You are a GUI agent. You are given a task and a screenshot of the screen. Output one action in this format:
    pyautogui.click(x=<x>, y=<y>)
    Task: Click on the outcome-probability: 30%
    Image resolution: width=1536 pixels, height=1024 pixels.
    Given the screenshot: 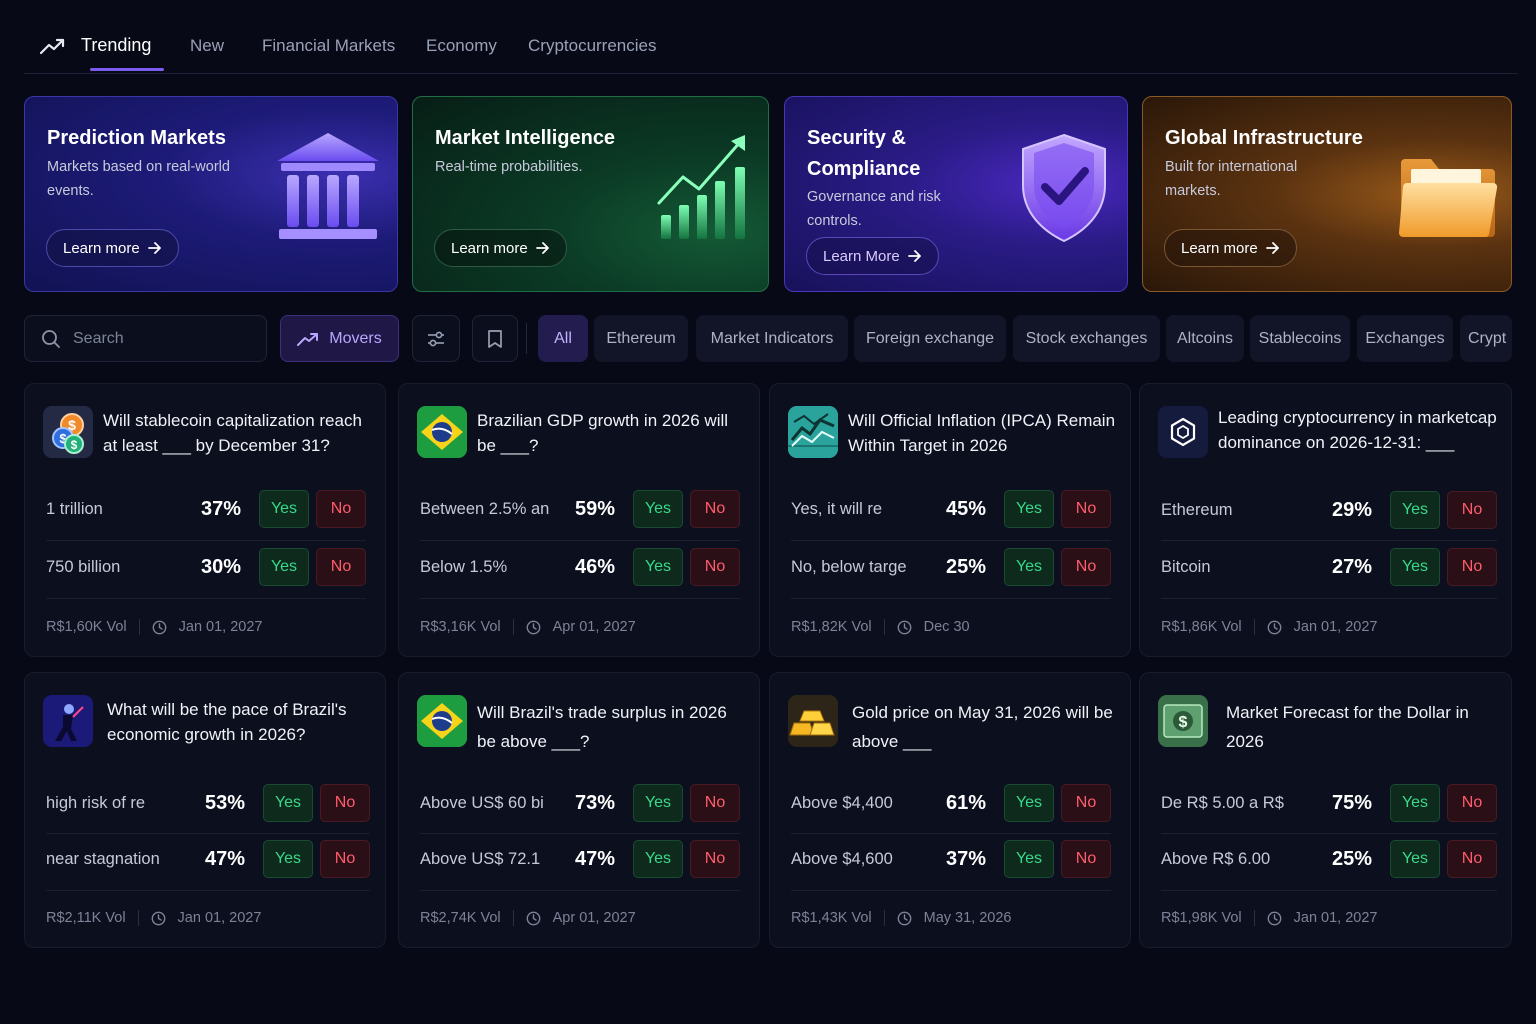 What is the action you would take?
    pyautogui.click(x=220, y=567)
    